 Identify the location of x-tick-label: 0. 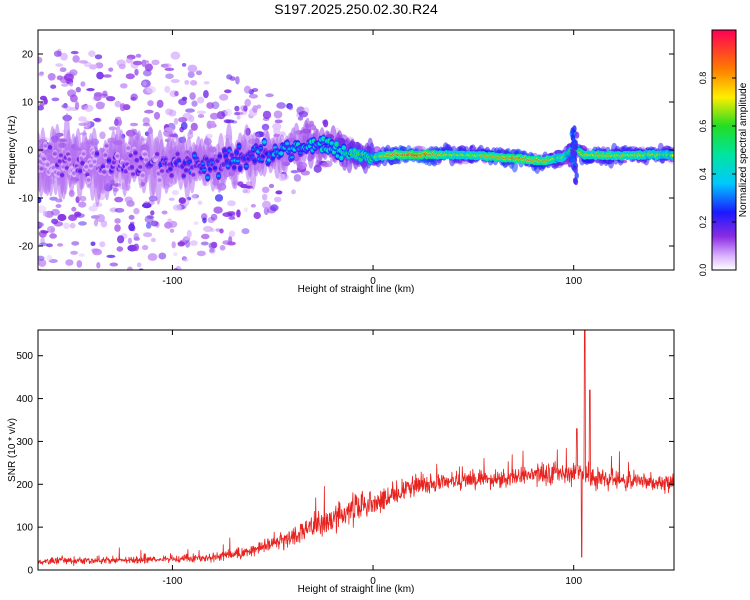
(373, 281).